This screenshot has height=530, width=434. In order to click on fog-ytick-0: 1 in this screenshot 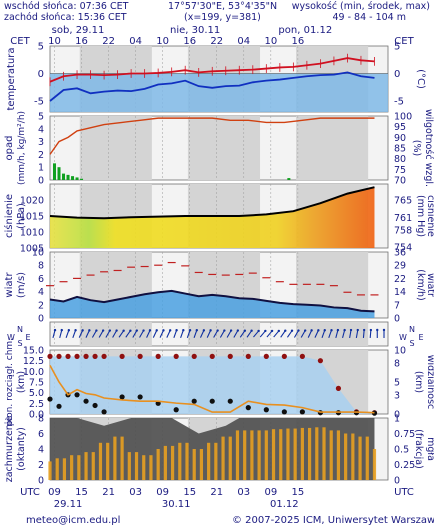, I will do `click(397, 419)`.